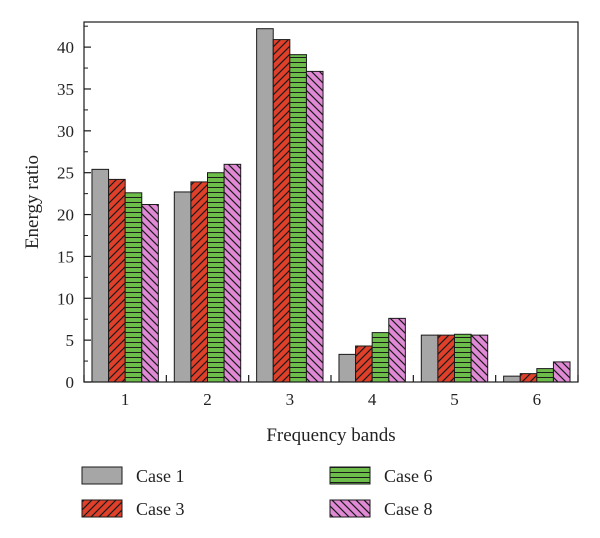  What do you see at coordinates (257, 492) in the screenshot?
I see `legend: Case 1 Case 3 Case 6 Case 8` at bounding box center [257, 492].